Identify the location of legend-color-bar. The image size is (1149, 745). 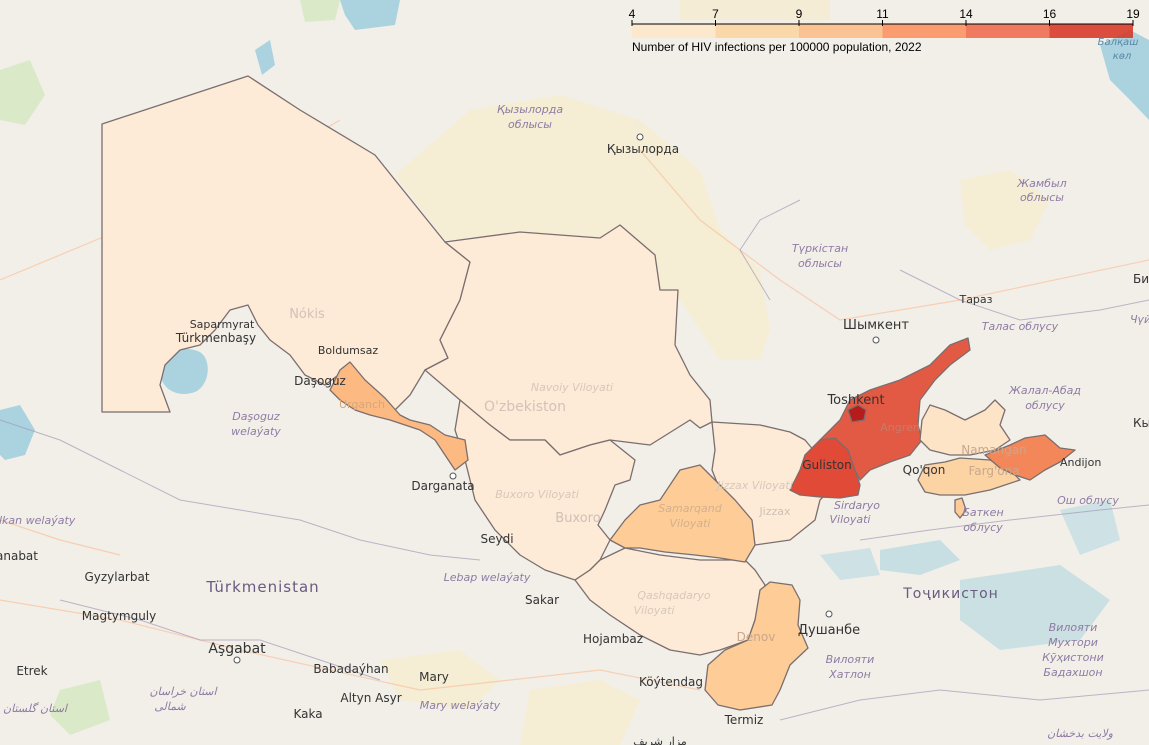
(882, 31).